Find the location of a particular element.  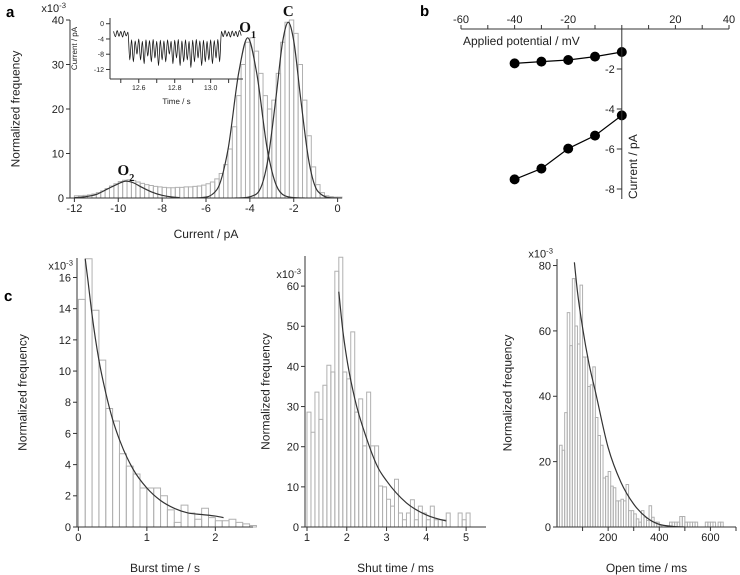

y-tick-label: 12 is located at coordinates (64, 340).